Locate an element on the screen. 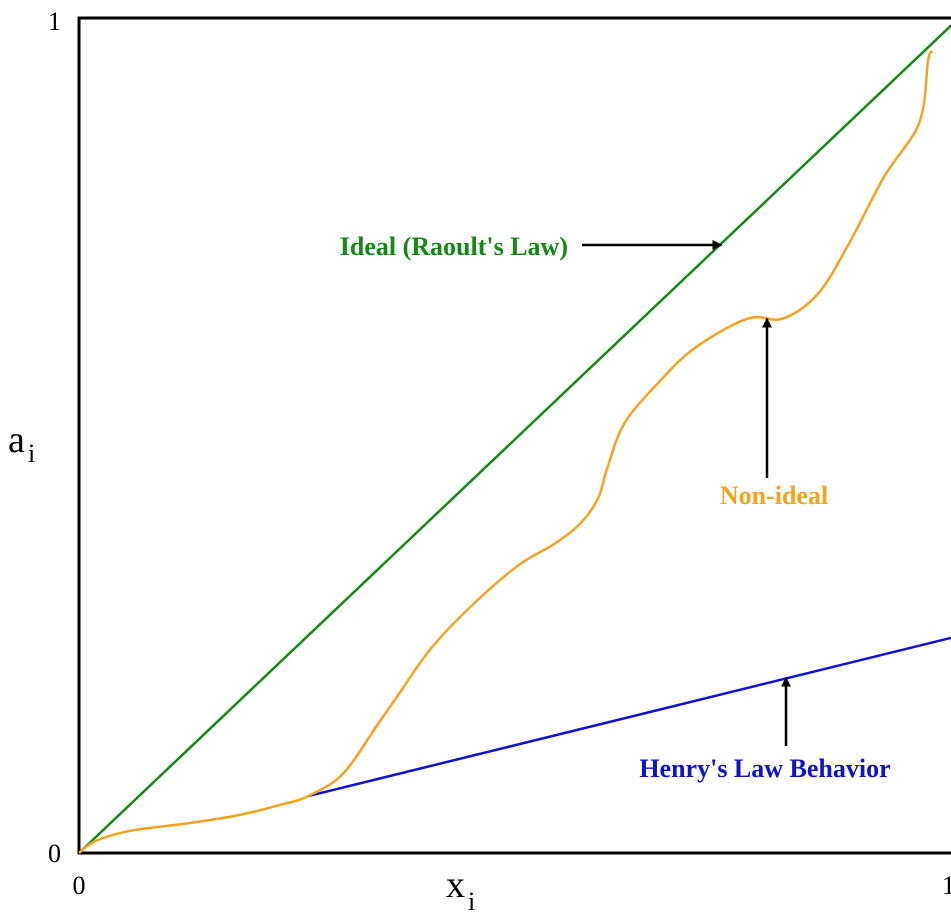 This screenshot has width=951, height=917. y-axis-label: a i is located at coordinates (21, 443).